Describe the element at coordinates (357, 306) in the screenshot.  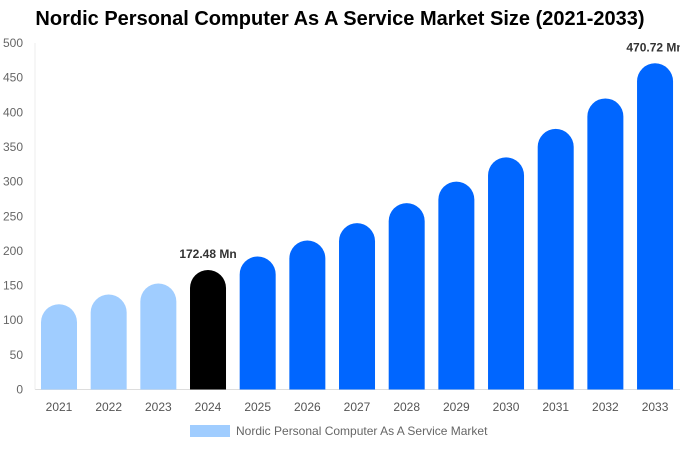
I see `bar-2027` at that location.